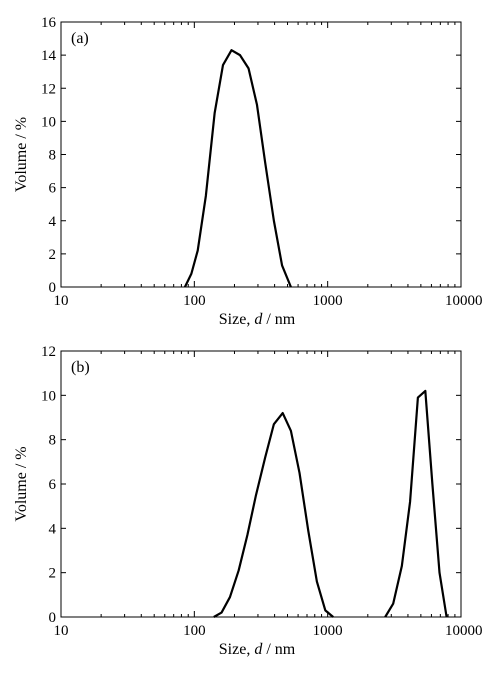  What do you see at coordinates (61, 631) in the screenshot?
I see `x-tick-label-b: 10` at bounding box center [61, 631].